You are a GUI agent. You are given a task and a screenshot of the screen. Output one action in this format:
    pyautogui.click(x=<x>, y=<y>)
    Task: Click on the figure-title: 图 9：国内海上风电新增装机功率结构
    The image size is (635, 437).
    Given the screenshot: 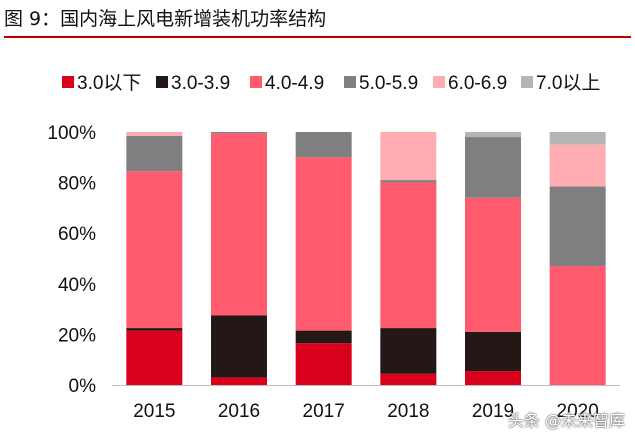 What is the action you would take?
    pyautogui.click(x=165, y=19)
    